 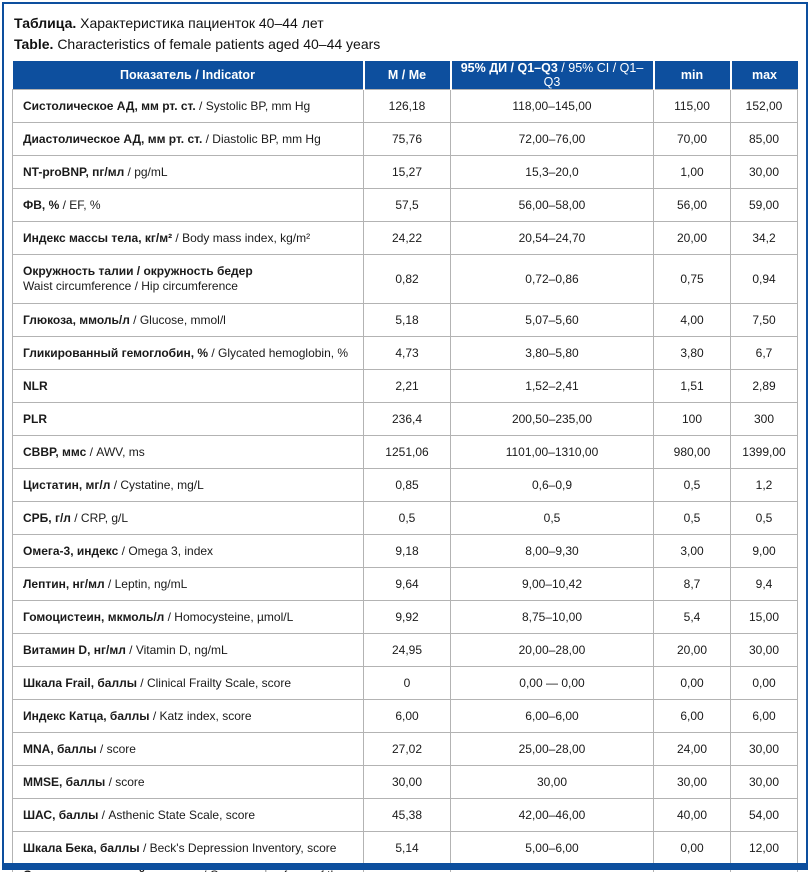 What do you see at coordinates (407, 106) in the screenshot?
I see `m-me-cell: 126,18` at bounding box center [407, 106].